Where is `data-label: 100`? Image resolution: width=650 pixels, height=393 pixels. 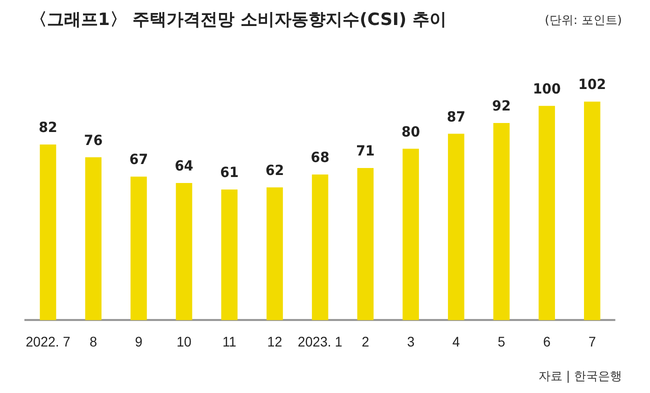
data-label: 100 is located at coordinates (546, 89).